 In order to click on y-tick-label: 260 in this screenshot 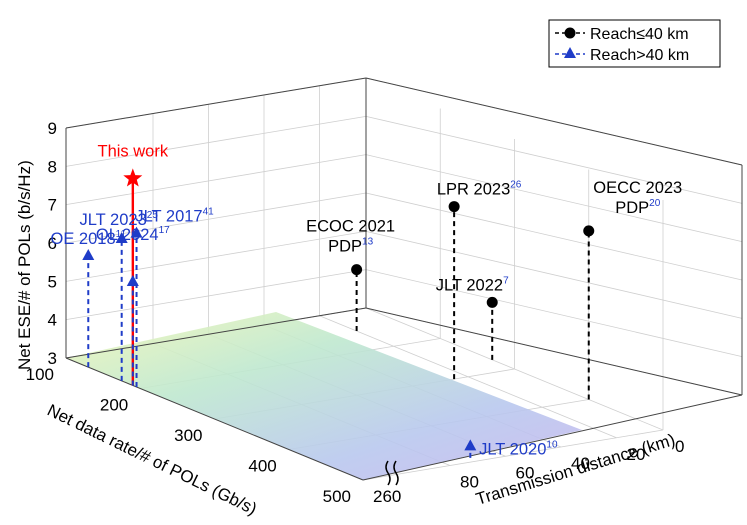, I will do `click(387, 496)`.